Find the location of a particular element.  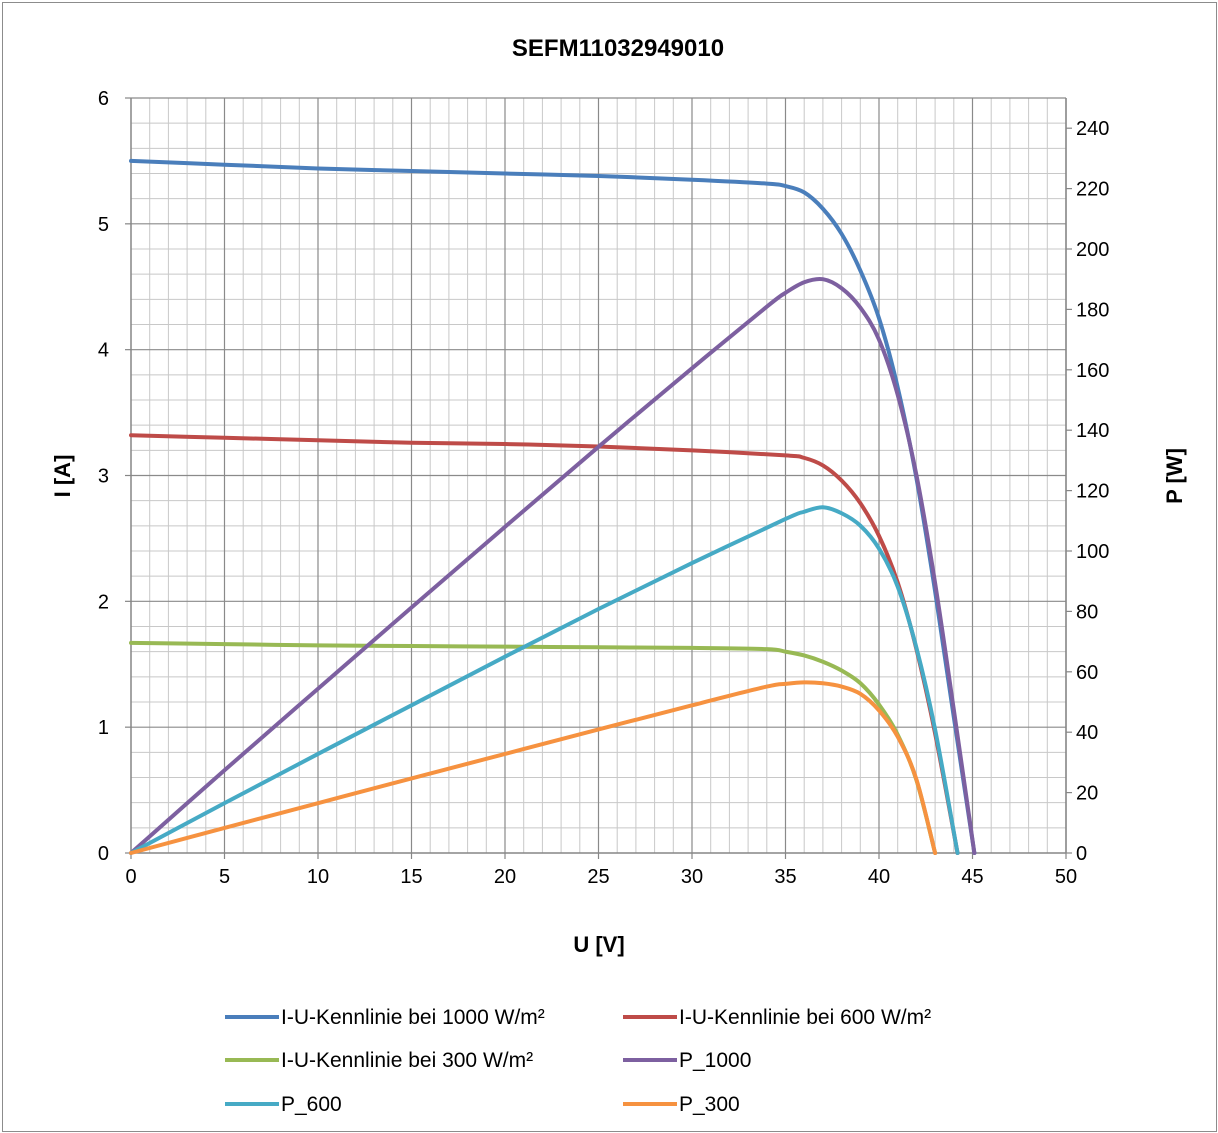

legend-label-3: I-U-Kennlinie bei 300 W/m² is located at coordinates (407, 1060).